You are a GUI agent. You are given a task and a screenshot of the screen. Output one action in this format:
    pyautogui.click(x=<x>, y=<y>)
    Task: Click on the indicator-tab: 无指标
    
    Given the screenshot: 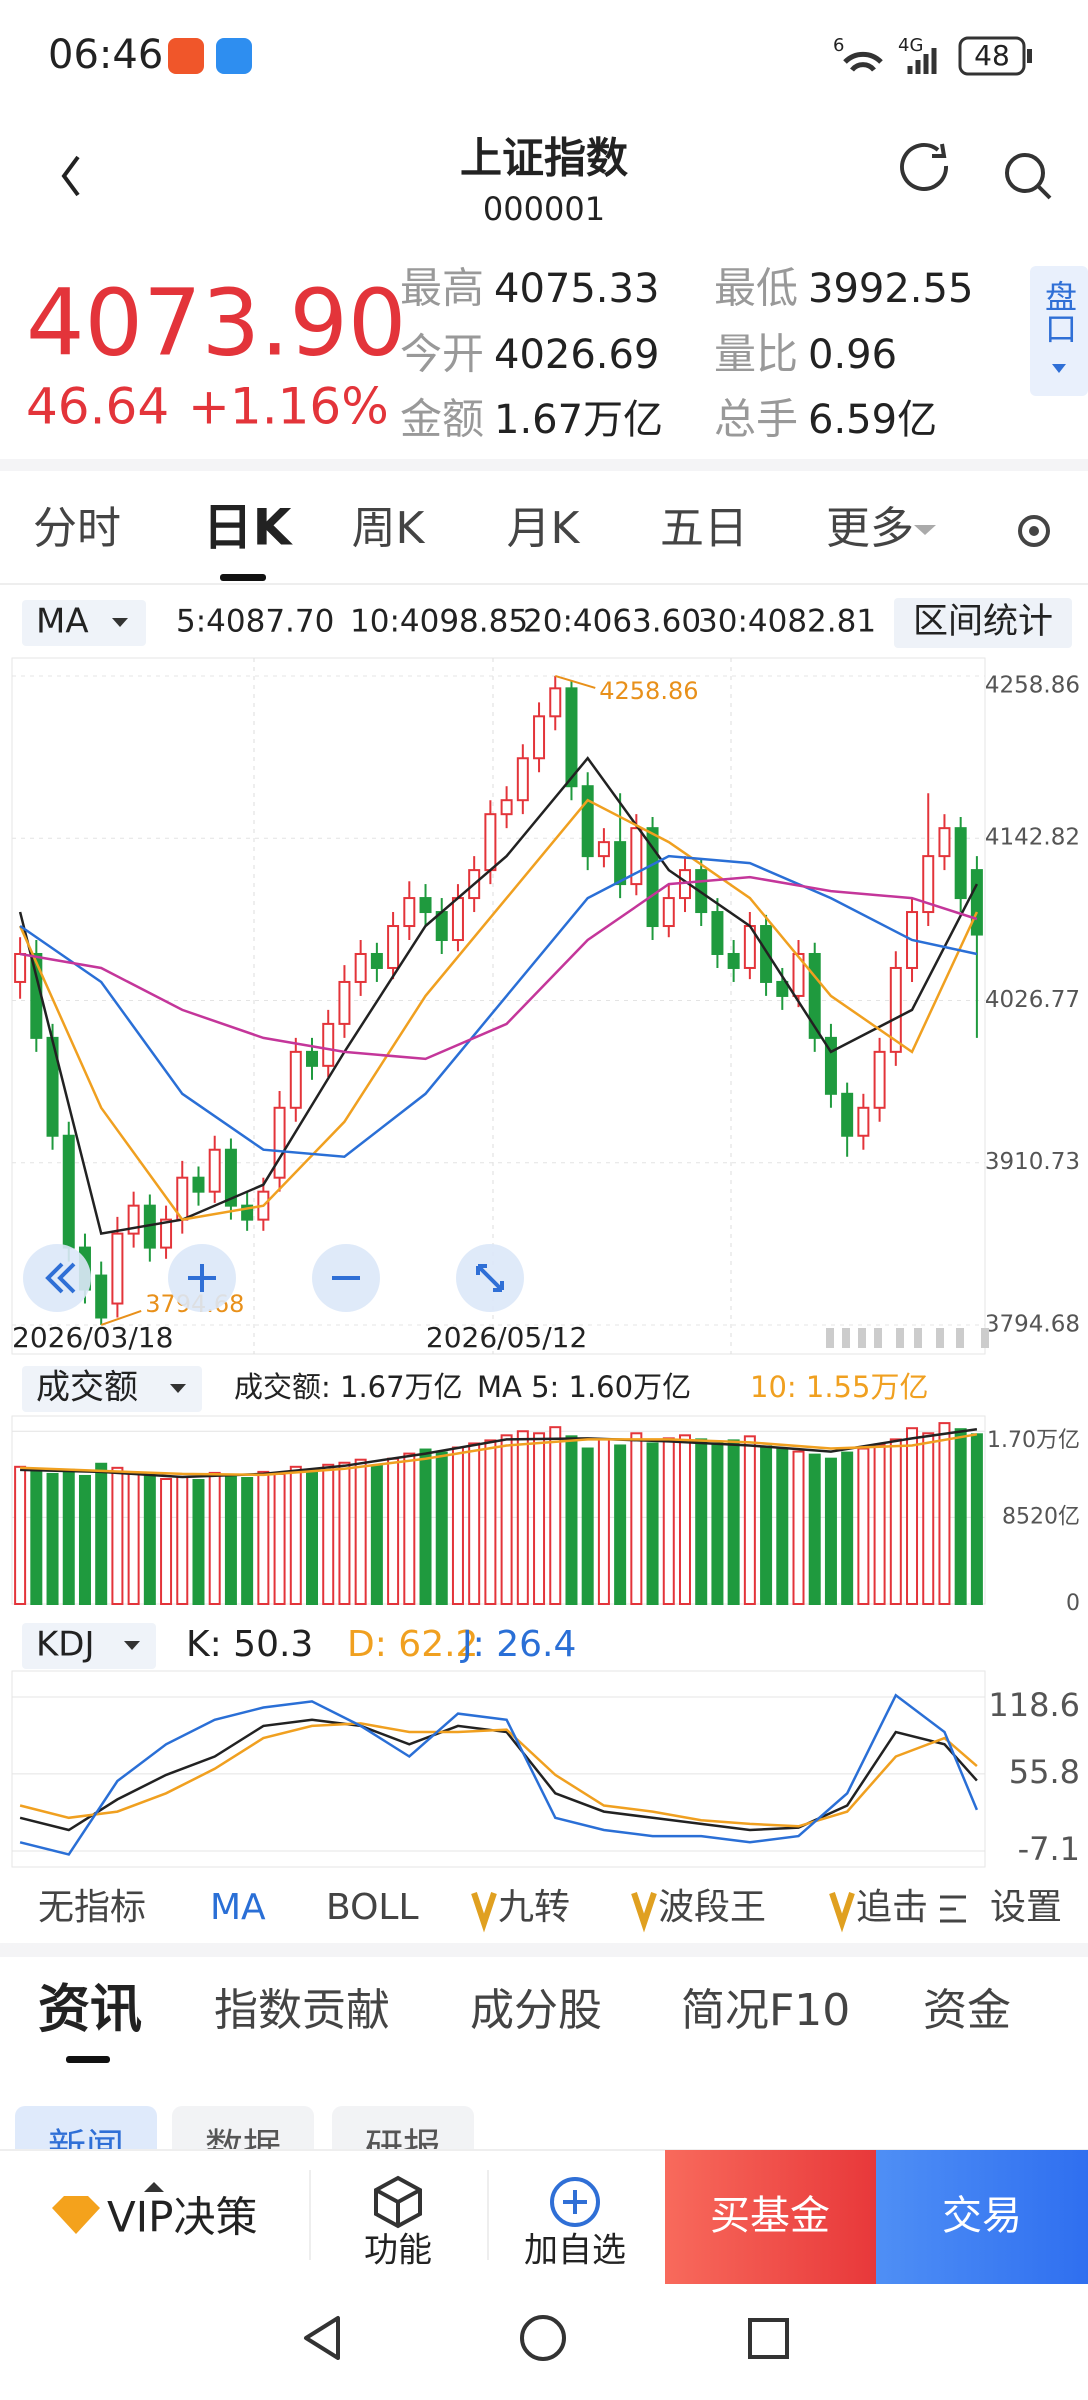 What is the action you would take?
    pyautogui.click(x=92, y=1907)
    